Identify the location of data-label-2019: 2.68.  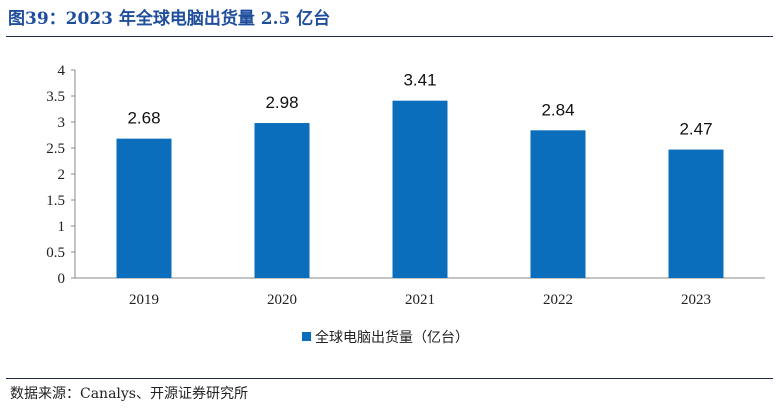
(143, 118).